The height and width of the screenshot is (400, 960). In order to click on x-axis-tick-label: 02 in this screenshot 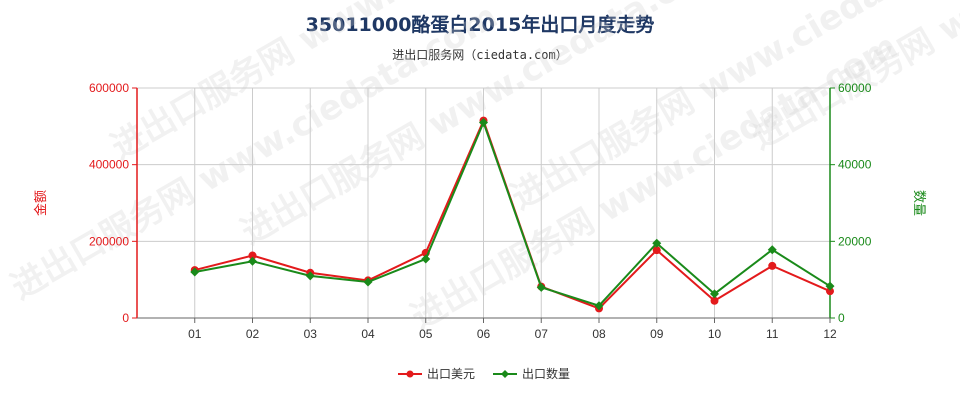, I will do `click(253, 334)`.